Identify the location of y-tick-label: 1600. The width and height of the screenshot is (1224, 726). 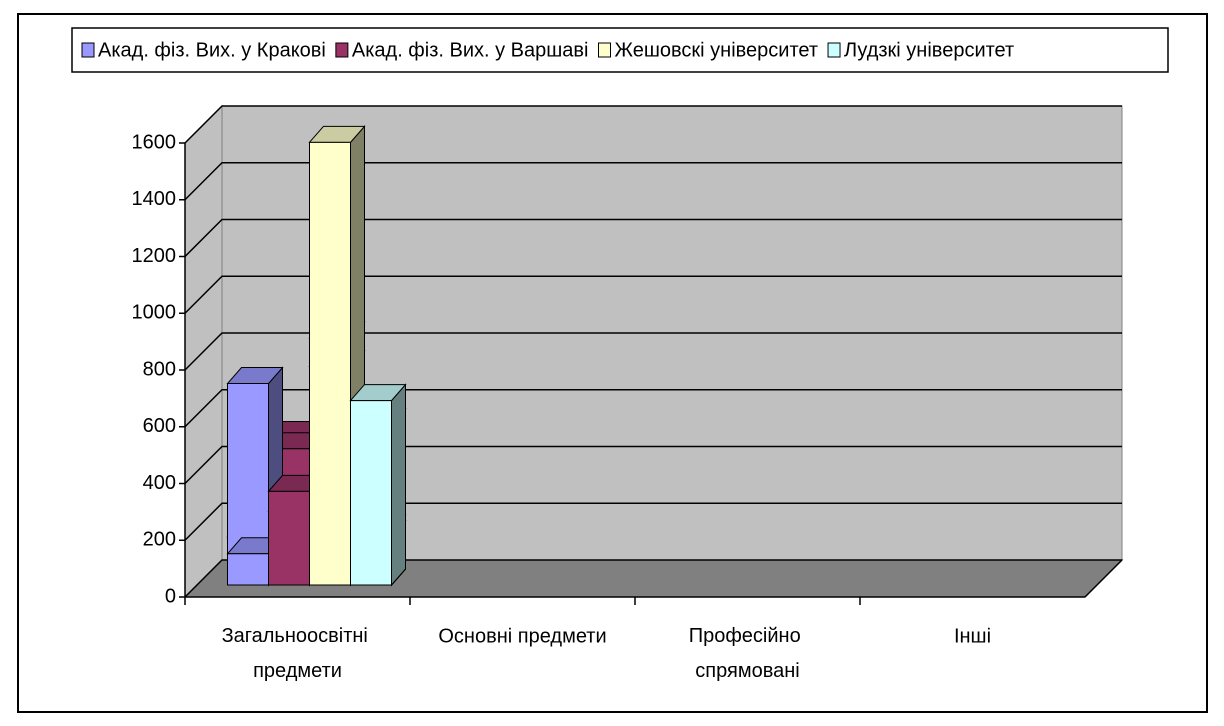
(154, 142).